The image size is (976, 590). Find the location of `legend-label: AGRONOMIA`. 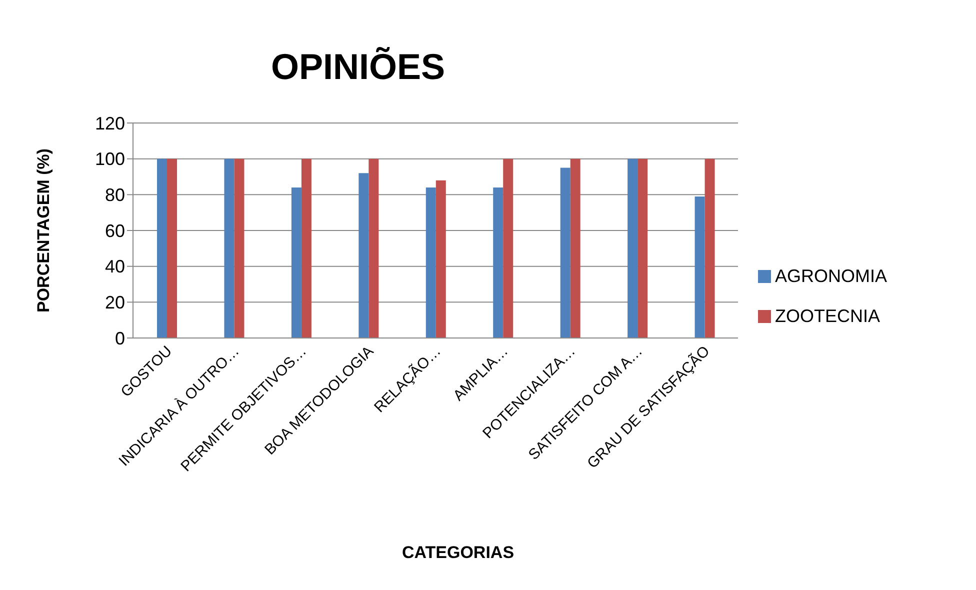

legend-label: AGRONOMIA is located at coordinates (831, 276).